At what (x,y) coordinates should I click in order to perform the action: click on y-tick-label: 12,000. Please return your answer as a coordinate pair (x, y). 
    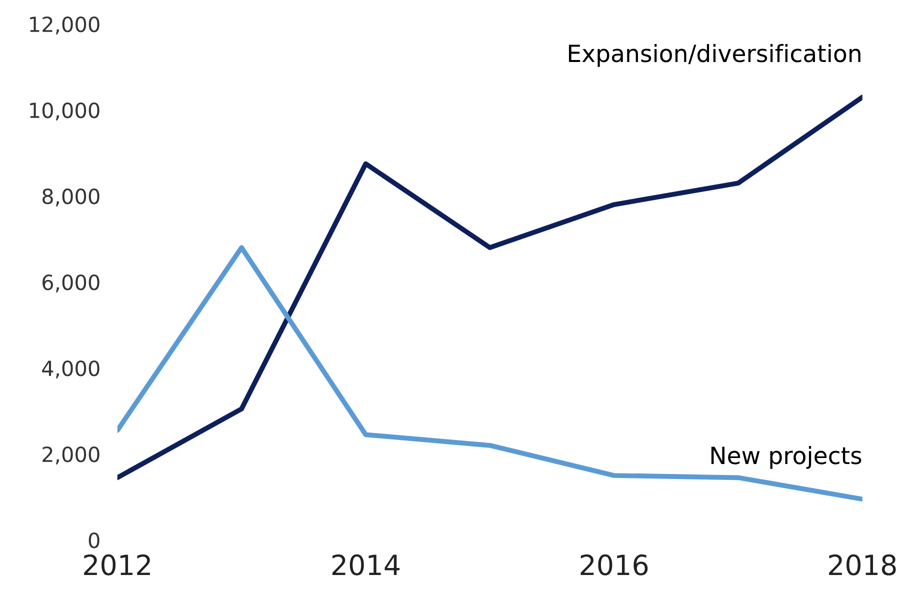
    Looking at the image, I should click on (65, 25).